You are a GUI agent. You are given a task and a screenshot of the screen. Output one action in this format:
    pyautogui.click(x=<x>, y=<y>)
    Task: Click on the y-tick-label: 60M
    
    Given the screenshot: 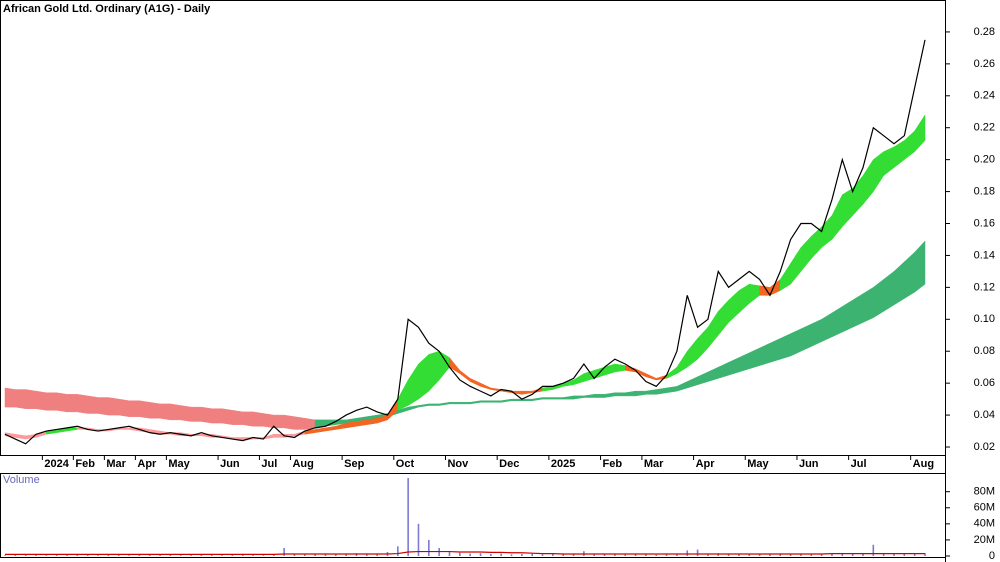 What is the action you would take?
    pyautogui.click(x=984, y=508)
    